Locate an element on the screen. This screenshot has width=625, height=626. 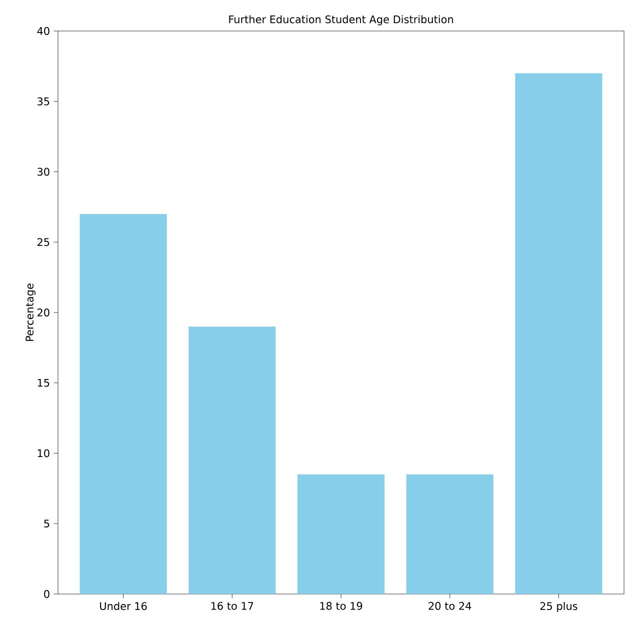
y-tick-label: 30 is located at coordinates (44, 172).